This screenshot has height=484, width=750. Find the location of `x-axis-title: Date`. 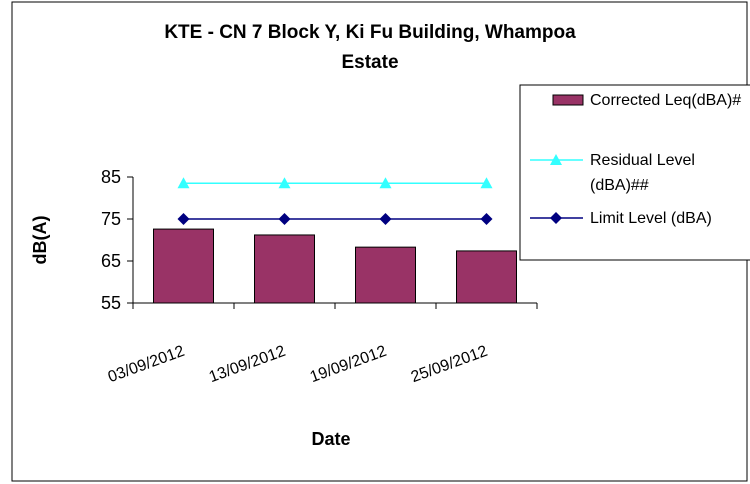

x-axis-title: Date is located at coordinates (330, 439).